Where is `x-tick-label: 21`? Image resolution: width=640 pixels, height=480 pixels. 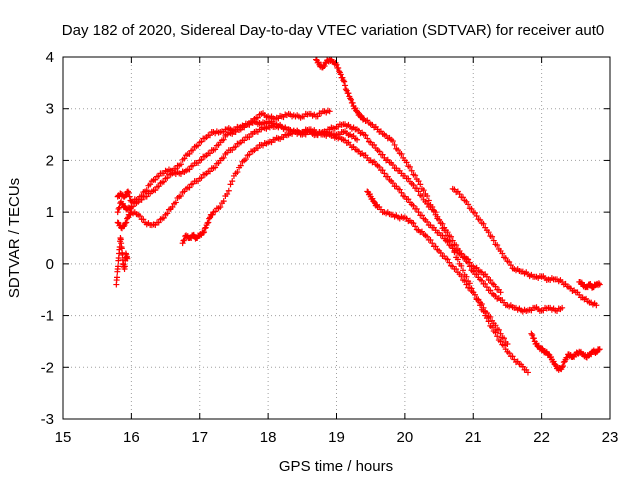
x-tick-label: 21 is located at coordinates (473, 437).